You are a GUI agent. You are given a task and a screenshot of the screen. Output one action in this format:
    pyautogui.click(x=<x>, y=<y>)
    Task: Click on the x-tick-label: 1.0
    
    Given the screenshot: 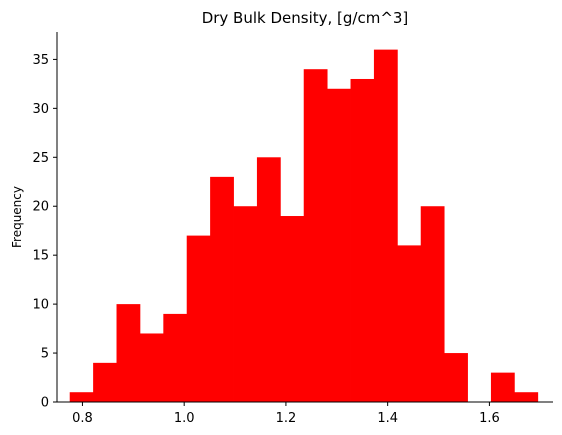 What is the action you would take?
    pyautogui.click(x=184, y=418)
    